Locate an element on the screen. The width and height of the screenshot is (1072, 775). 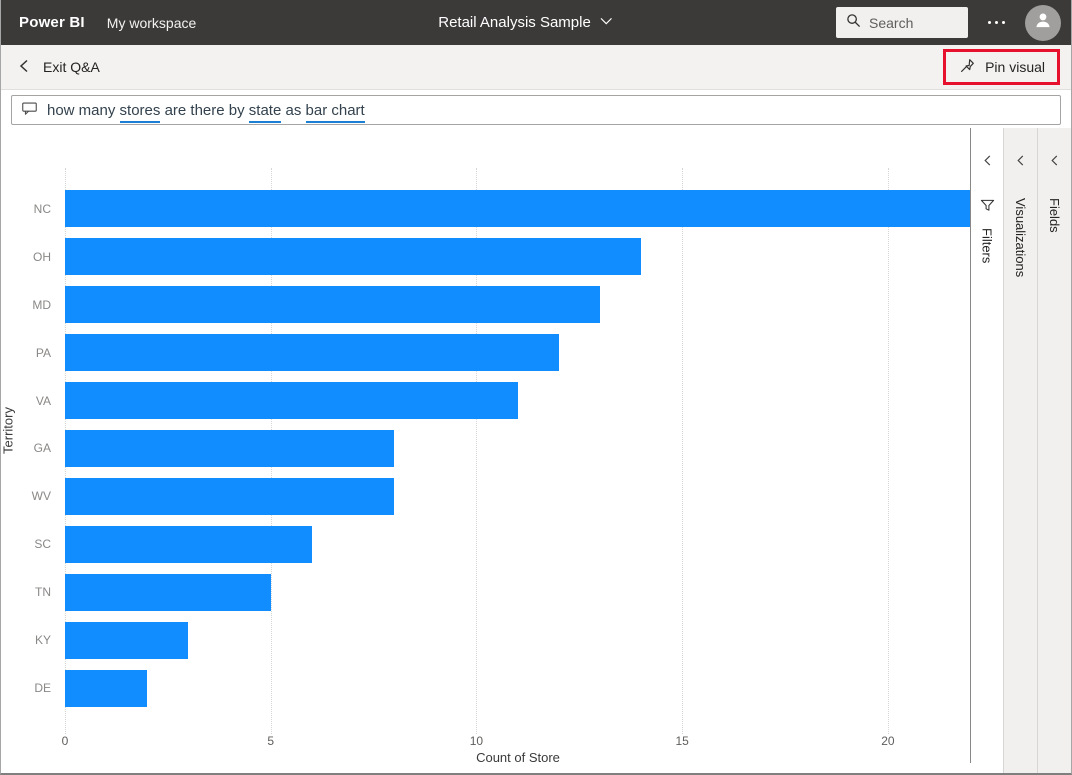
dataset-title-menu: Retail Analysis Sample is located at coordinates (525, 23).